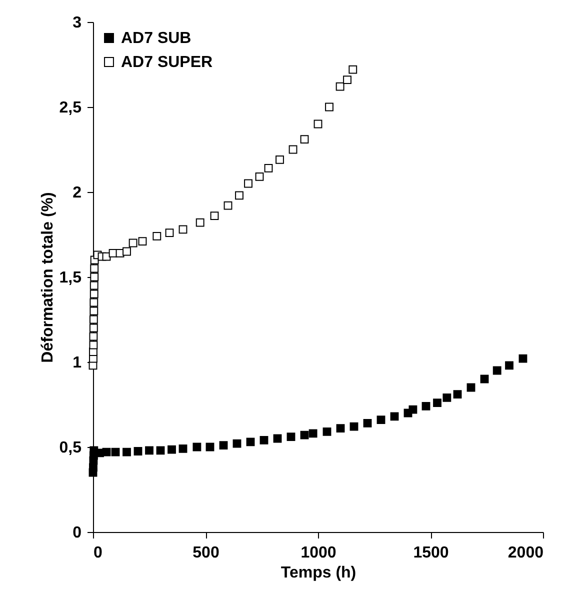 The width and height of the screenshot is (571, 611). What do you see at coordinates (77, 193) in the screenshot?
I see `y-tick-label: 2` at bounding box center [77, 193].